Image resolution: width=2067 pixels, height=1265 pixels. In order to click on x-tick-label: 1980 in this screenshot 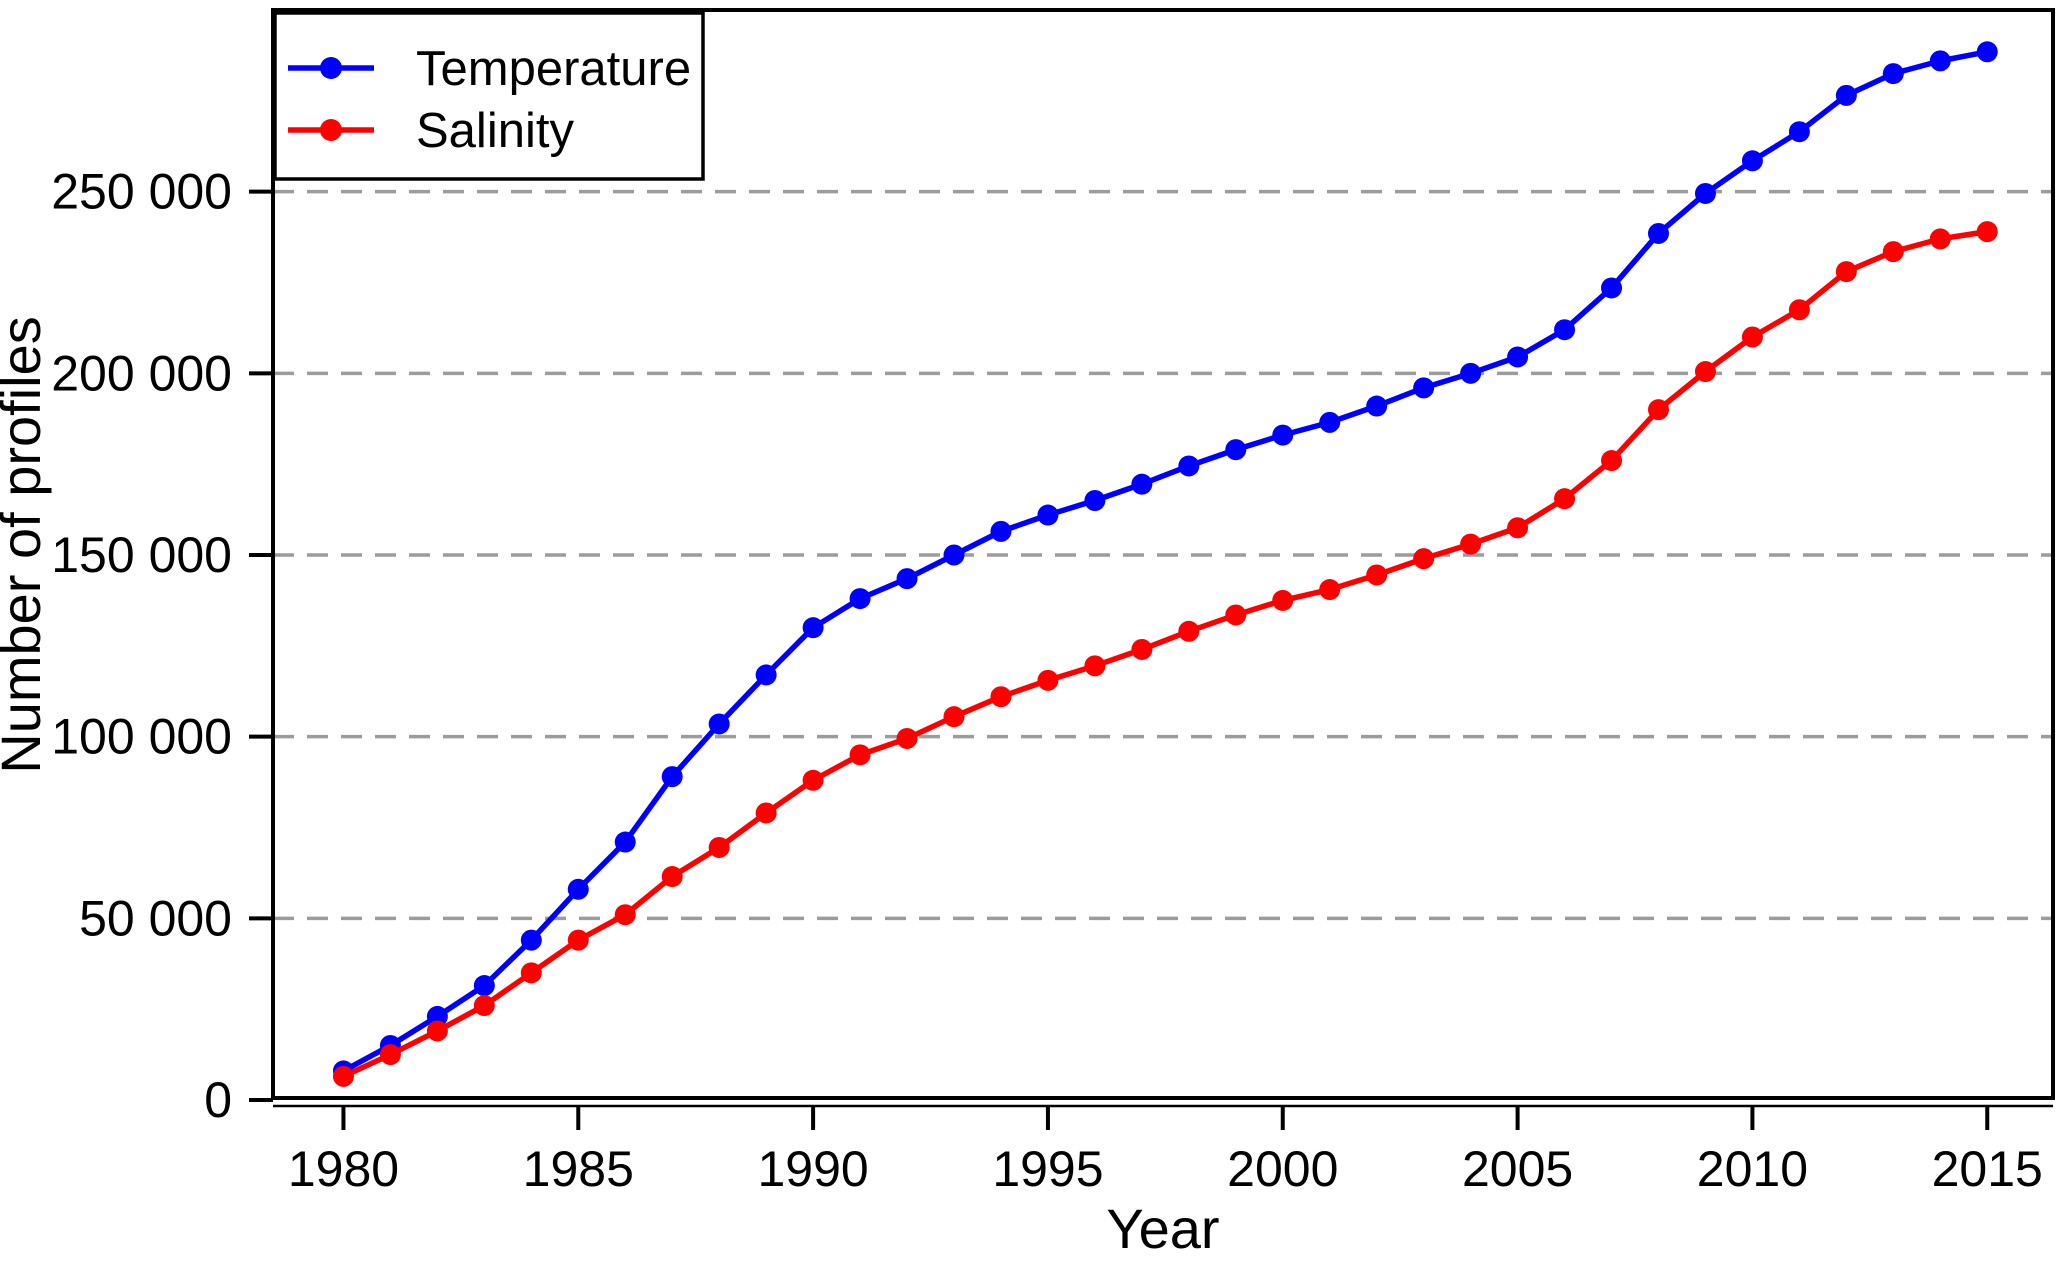, I will do `click(343, 1169)`.